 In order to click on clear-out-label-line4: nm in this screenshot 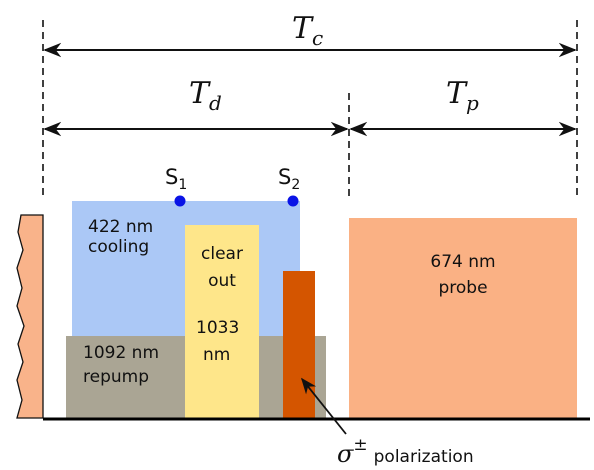, I will do `click(216, 355)`.